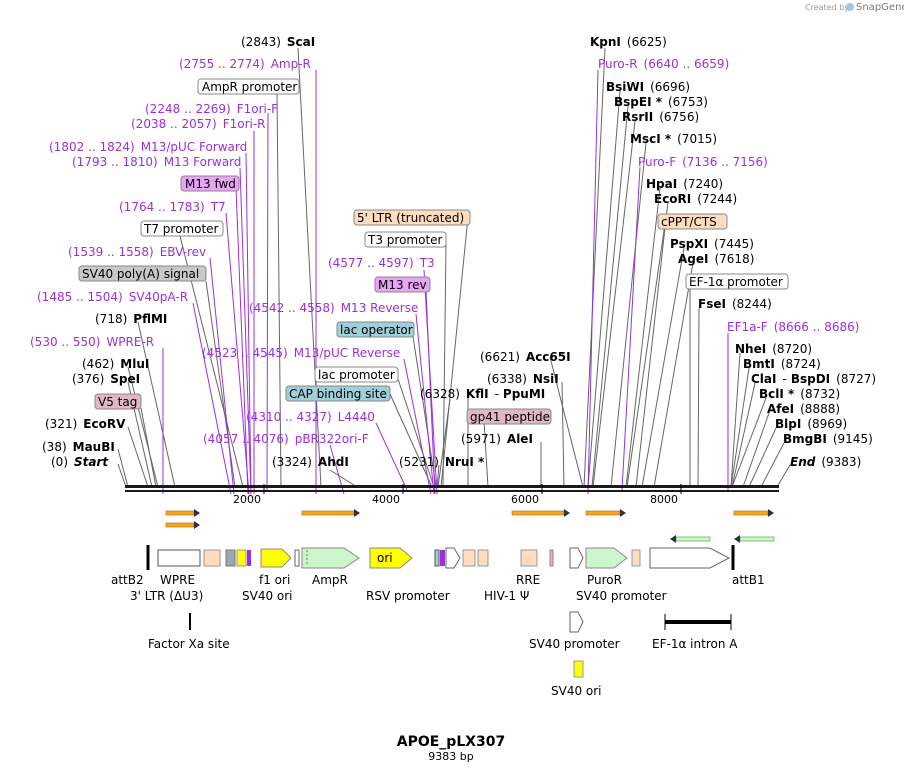 The height and width of the screenshot is (772, 904). What do you see at coordinates (405, 240) in the screenshot?
I see `site-t3promoter: T3 promoter` at bounding box center [405, 240].